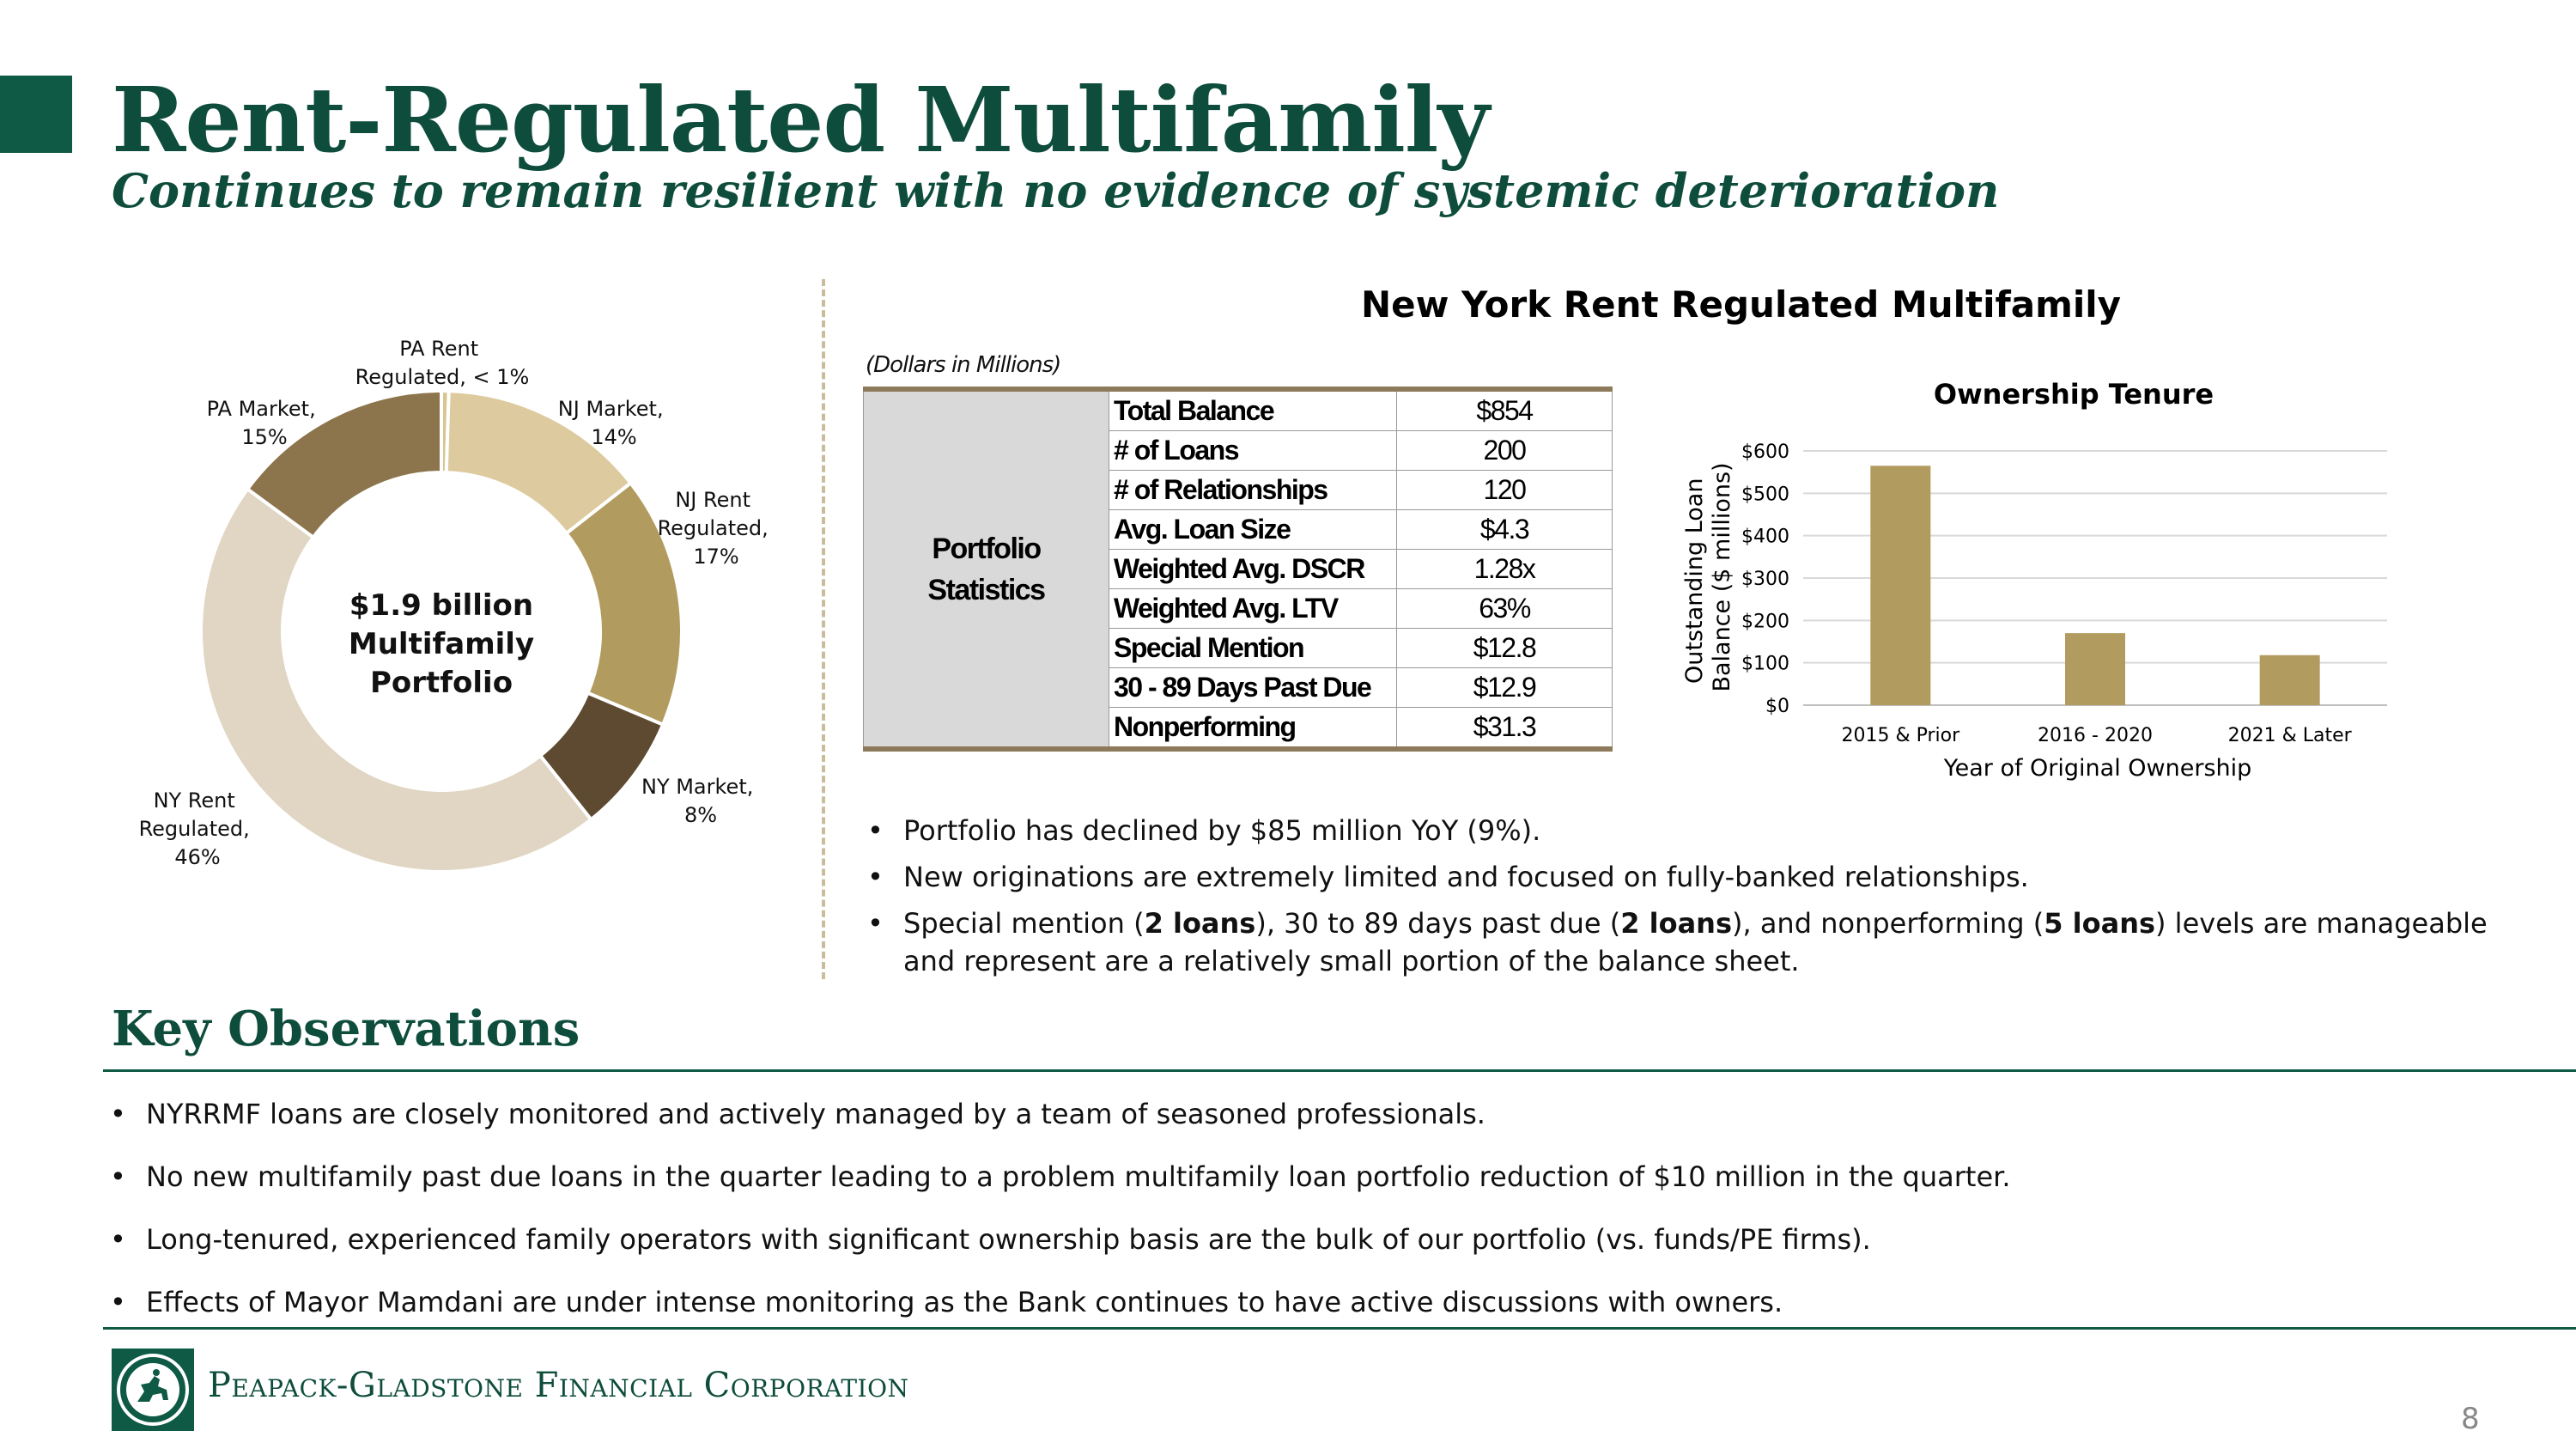  I want to click on table-row: Weighted Avg. LTV 63%, so click(1239, 608).